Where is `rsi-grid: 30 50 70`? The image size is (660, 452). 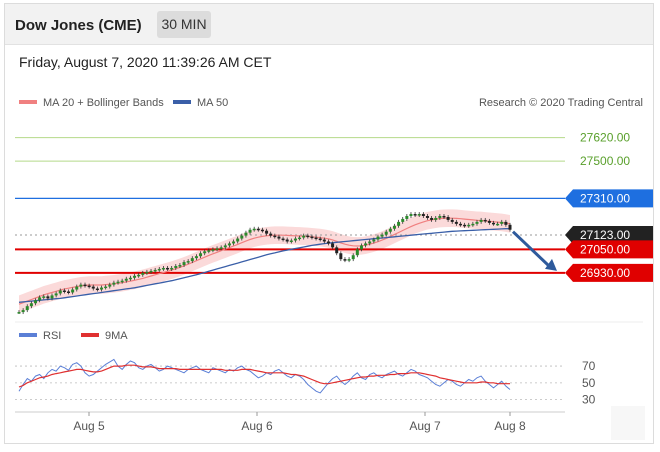 rsi-grid: 30 50 70 is located at coordinates (305, 383).